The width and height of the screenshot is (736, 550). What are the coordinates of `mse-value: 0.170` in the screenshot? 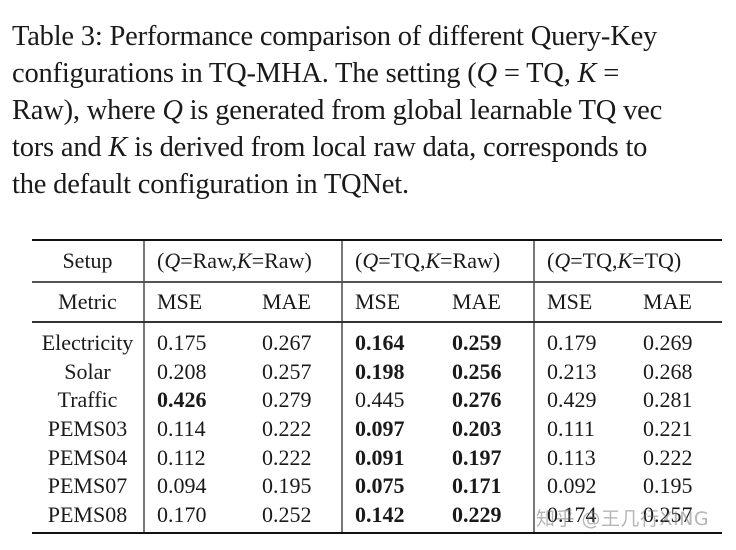 It's located at (195, 517).